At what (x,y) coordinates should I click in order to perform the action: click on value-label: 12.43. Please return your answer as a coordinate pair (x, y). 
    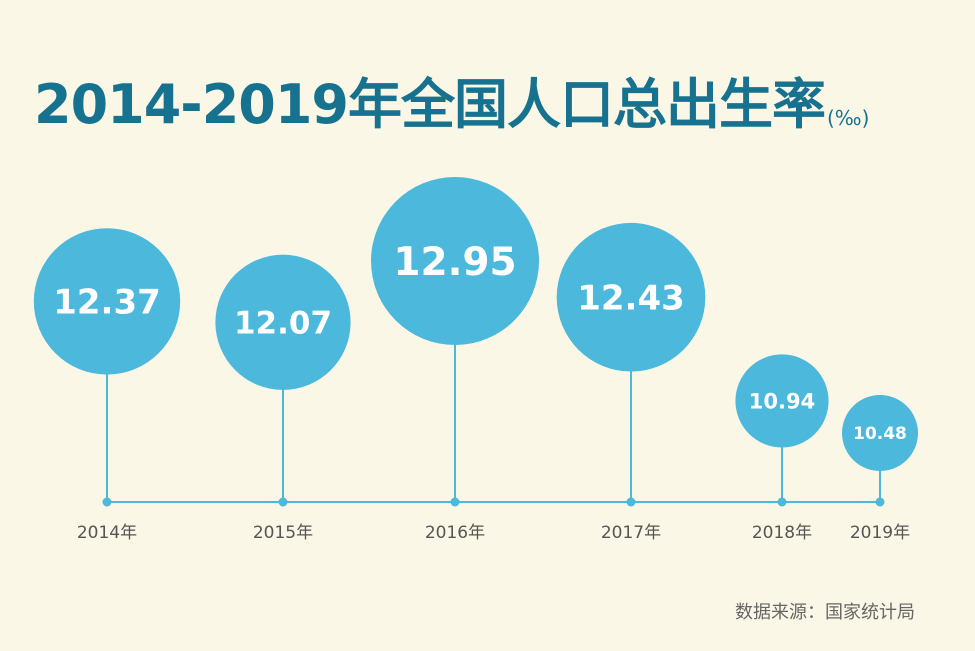
    Looking at the image, I should click on (631, 298).